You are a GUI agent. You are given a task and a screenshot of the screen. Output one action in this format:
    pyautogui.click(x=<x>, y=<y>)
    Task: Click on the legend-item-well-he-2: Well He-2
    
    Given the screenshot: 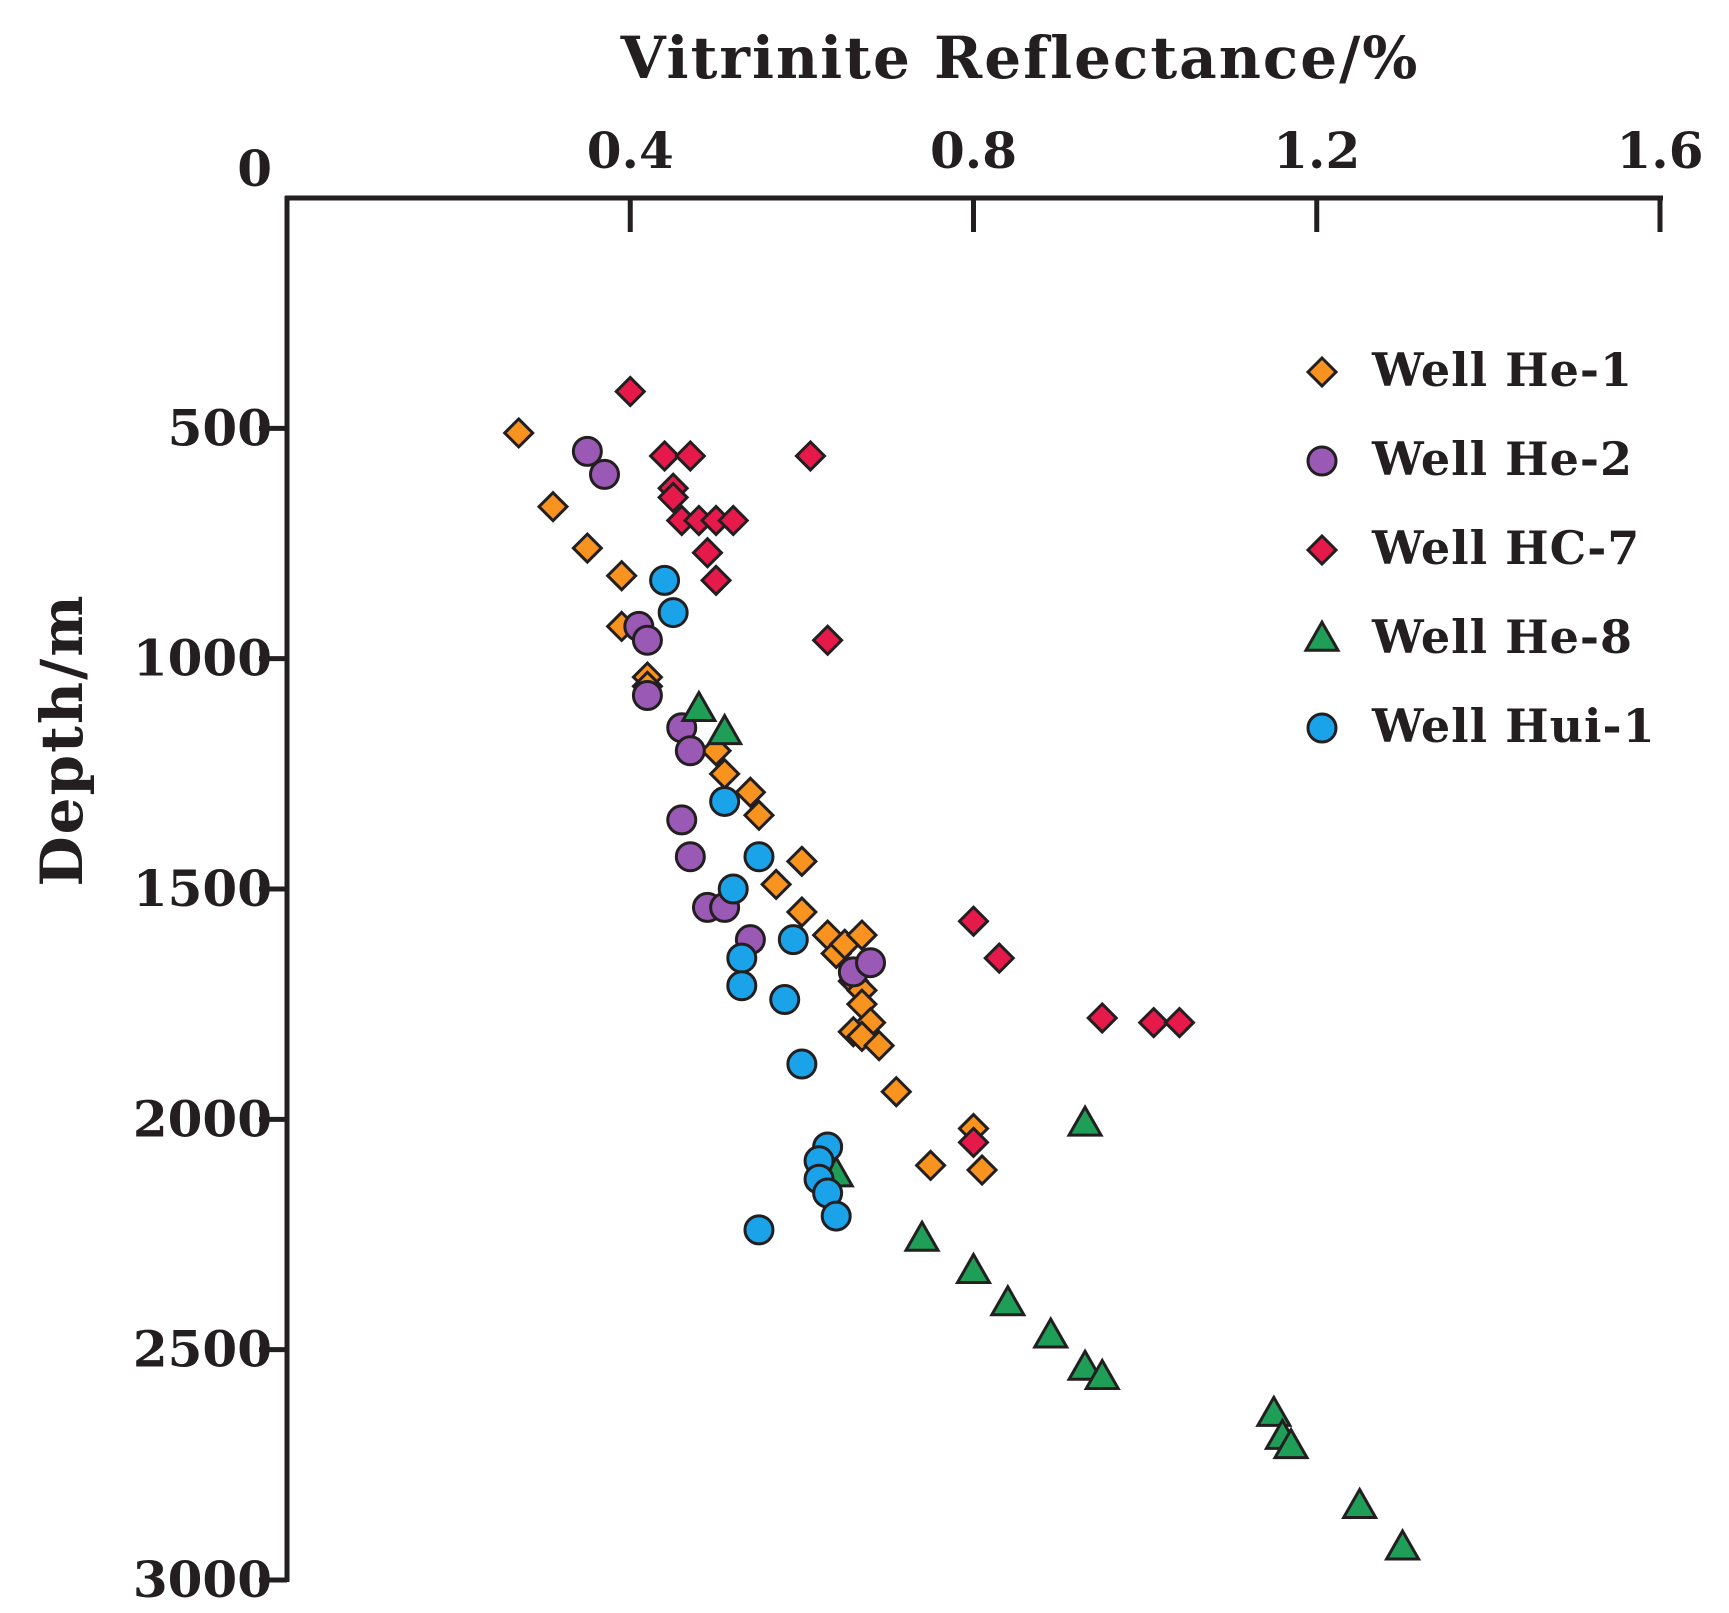 What is the action you would take?
    pyautogui.click(x=1469, y=459)
    